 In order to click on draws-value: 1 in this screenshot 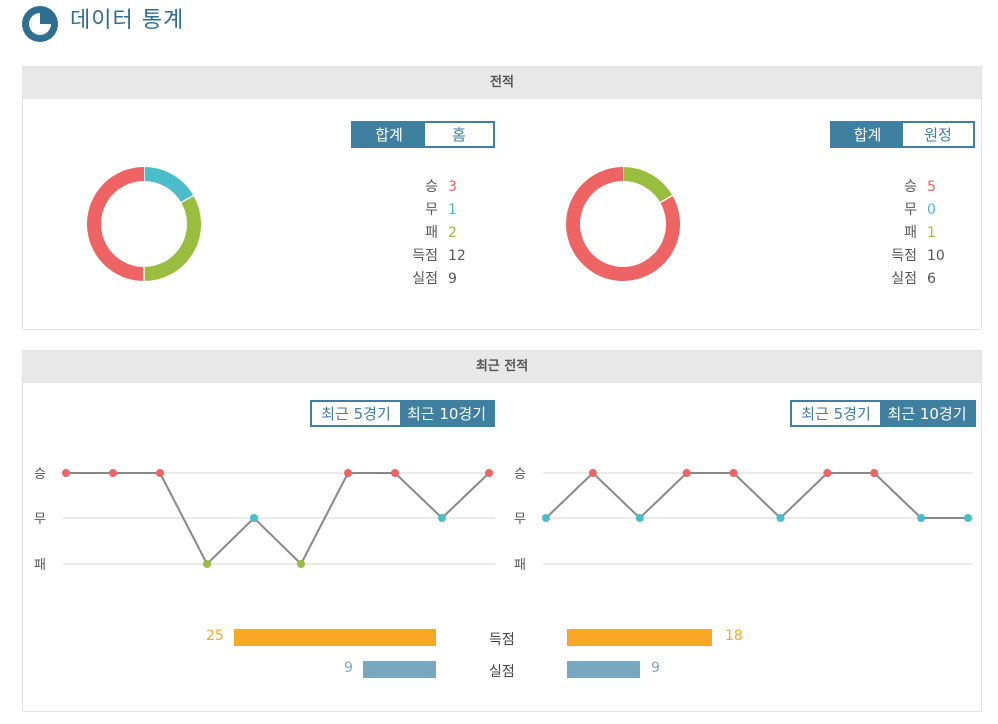, I will do `click(452, 210)`.